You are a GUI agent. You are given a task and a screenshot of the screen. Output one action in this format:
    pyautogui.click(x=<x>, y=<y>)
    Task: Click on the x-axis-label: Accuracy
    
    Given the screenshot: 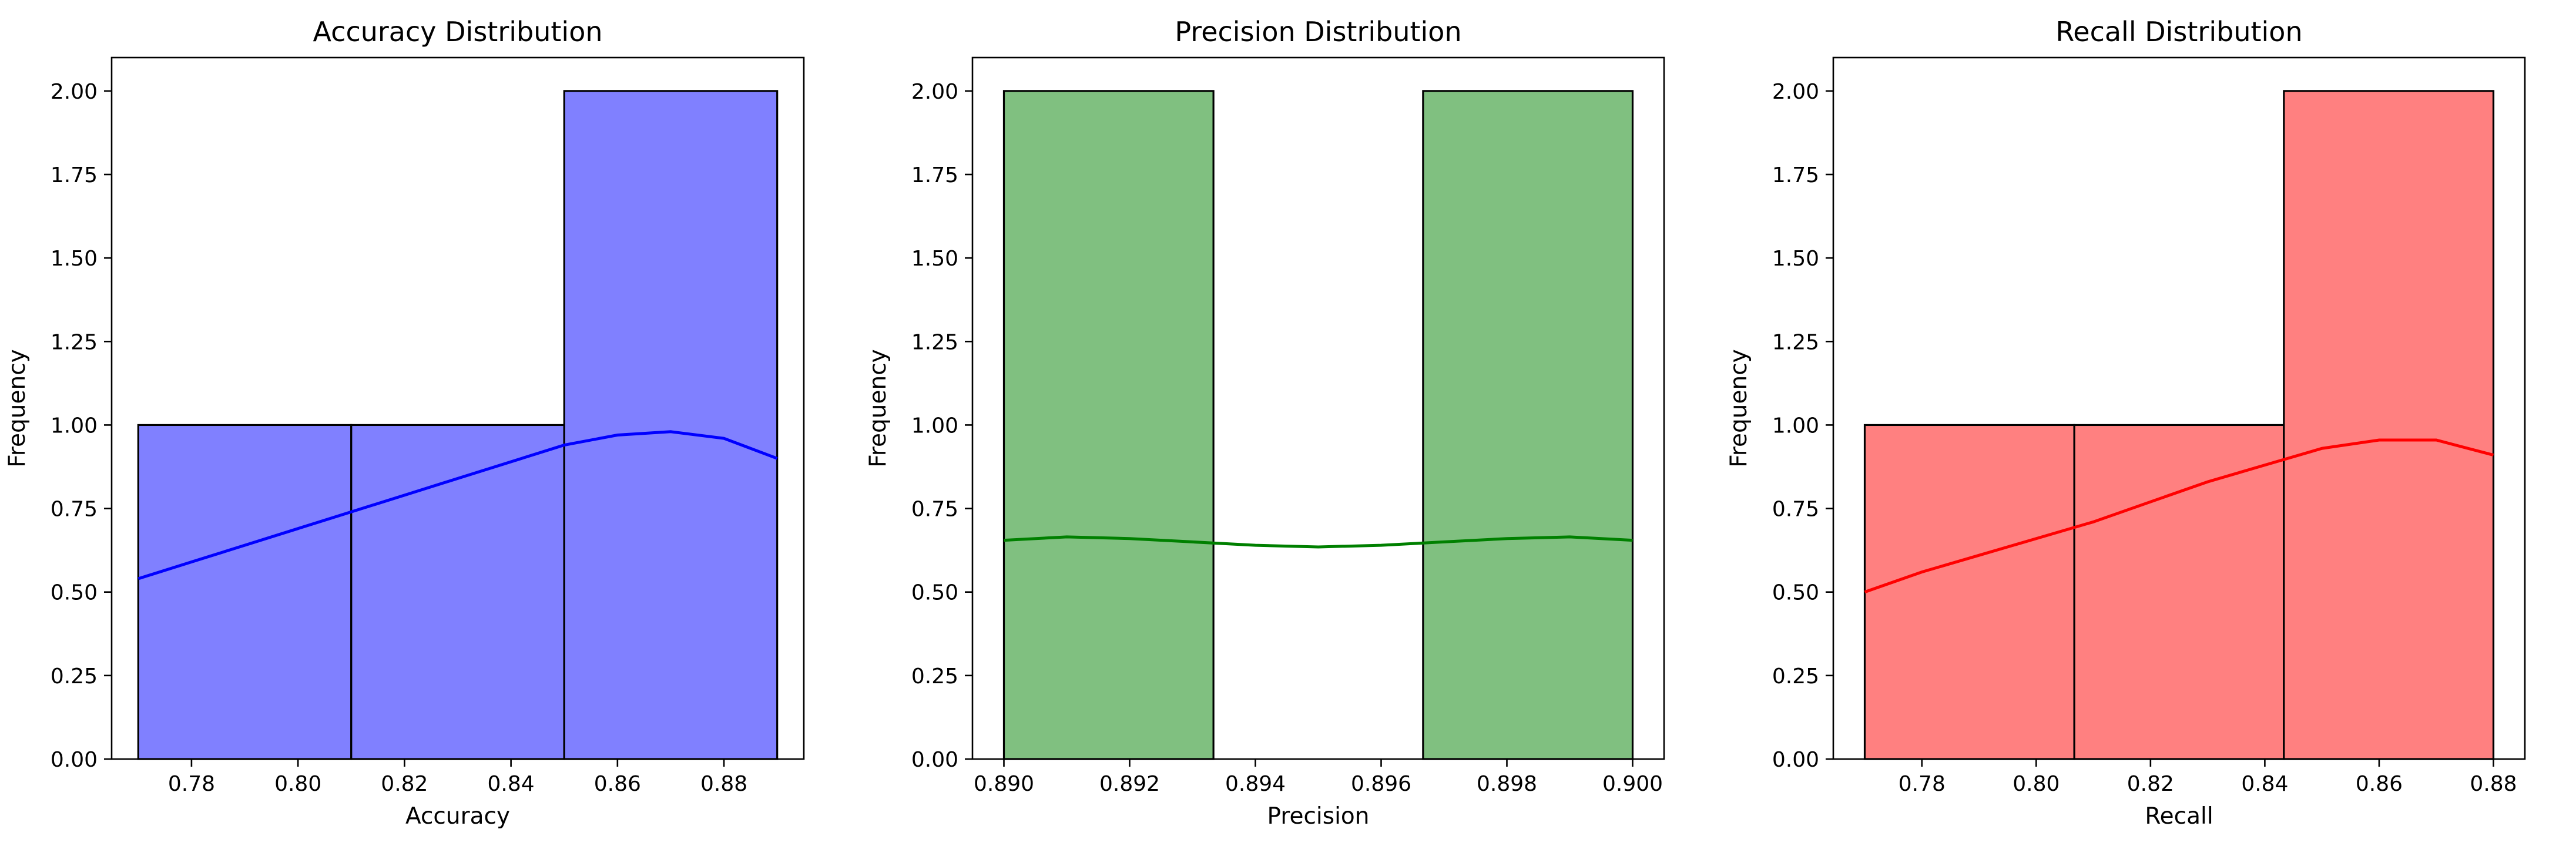 What is the action you would take?
    pyautogui.click(x=457, y=816)
    